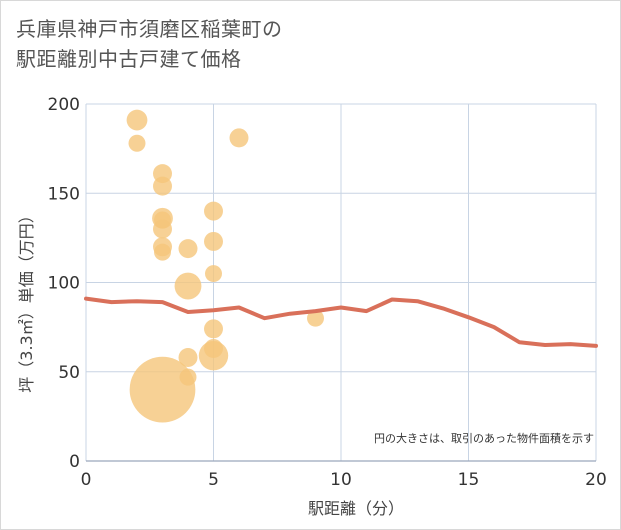 The height and width of the screenshot is (530, 621). What do you see at coordinates (64, 105) in the screenshot?
I see `y-tick-label: 200` at bounding box center [64, 105].